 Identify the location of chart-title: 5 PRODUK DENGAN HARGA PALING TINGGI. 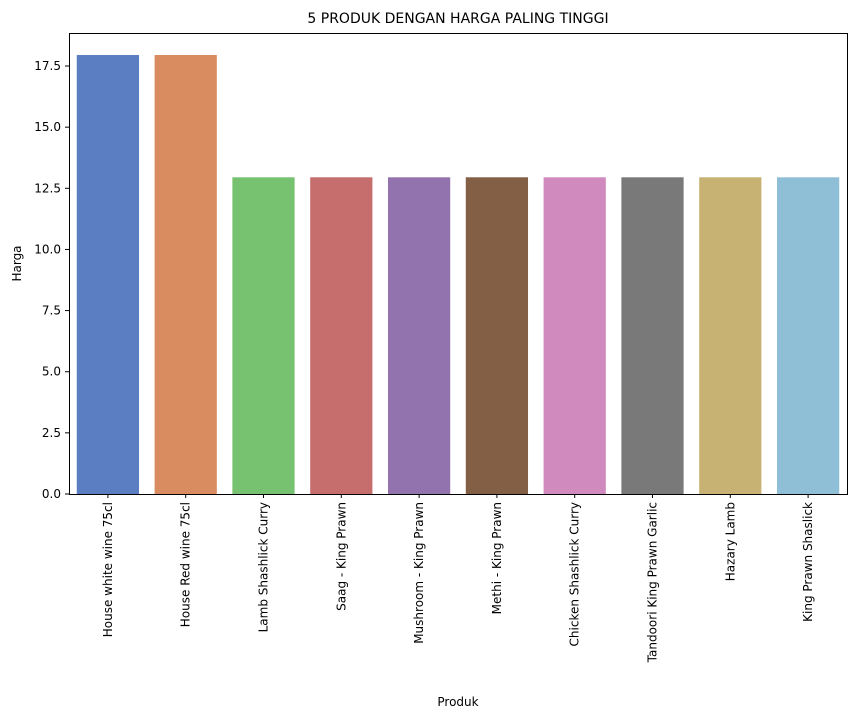
(457, 19).